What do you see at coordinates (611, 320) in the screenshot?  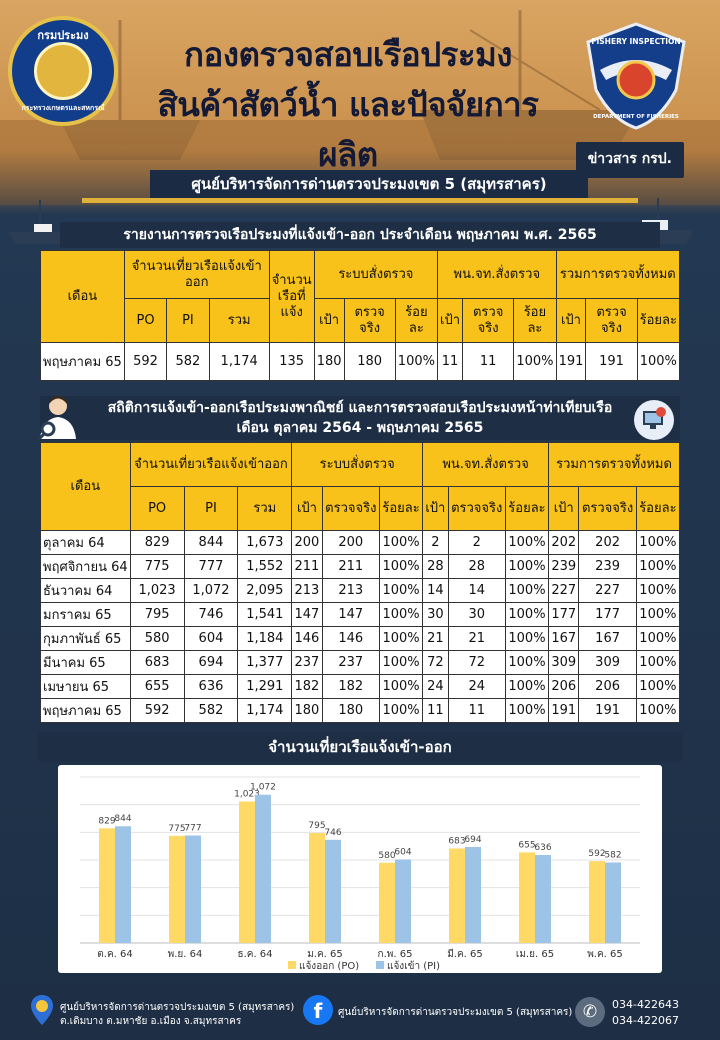 I see `report1-header-total-actual: ตรวจจริง` at bounding box center [611, 320].